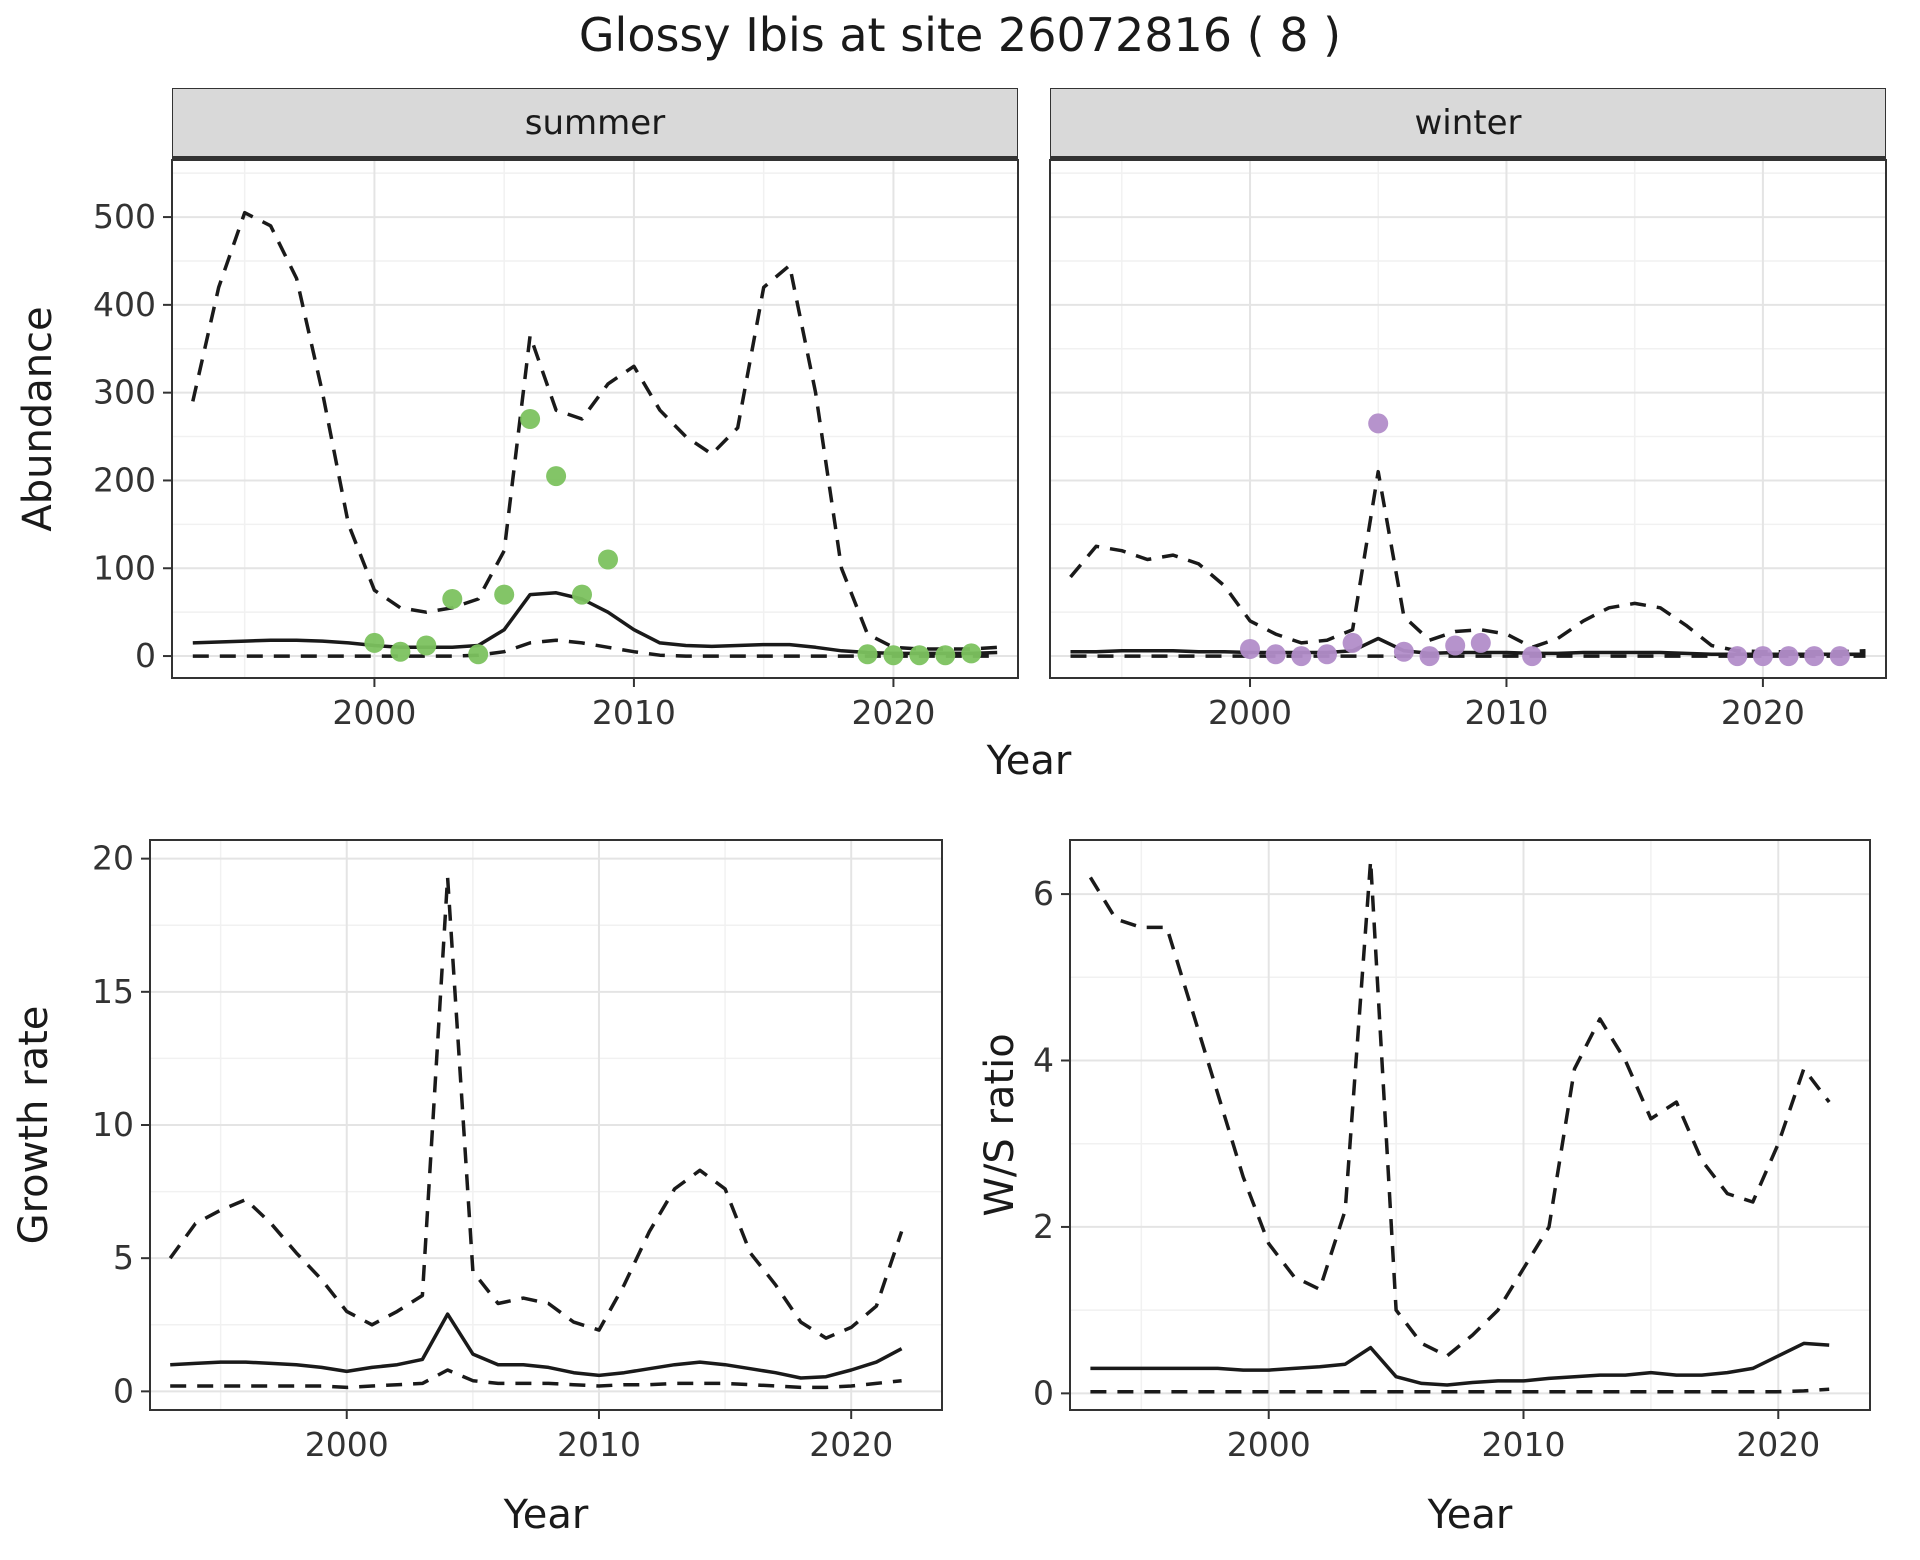  Describe the element at coordinates (1000, 1125) in the screenshot. I see `ws-ratio-y-axis-label: W/S ratio` at that location.